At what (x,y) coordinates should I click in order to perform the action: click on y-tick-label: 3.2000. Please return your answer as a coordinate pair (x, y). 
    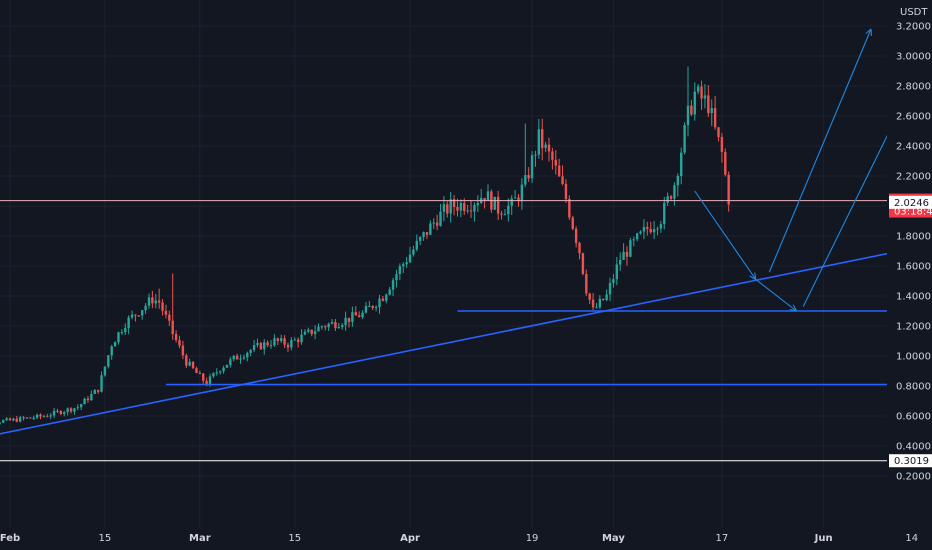
    Looking at the image, I should click on (913, 27).